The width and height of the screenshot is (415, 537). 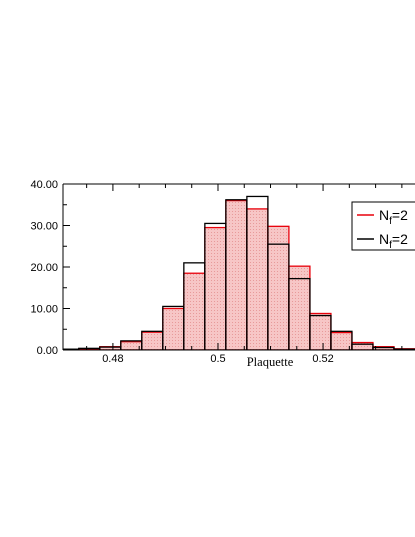 What do you see at coordinates (47, 351) in the screenshot?
I see `y-tick-label: 0.00` at bounding box center [47, 351].